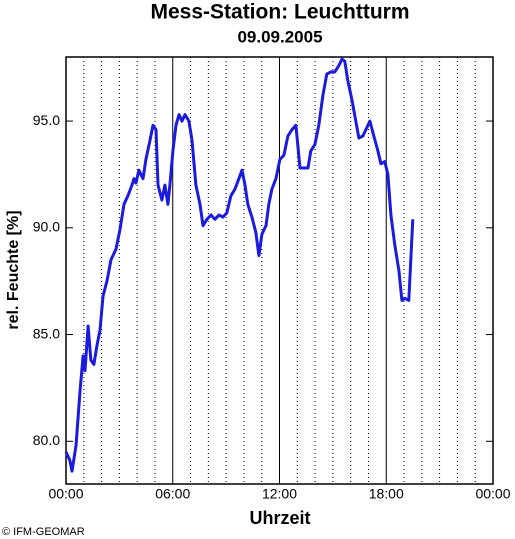 The height and width of the screenshot is (539, 515). I want to click on x-tick-label: 12:00, so click(279, 494).